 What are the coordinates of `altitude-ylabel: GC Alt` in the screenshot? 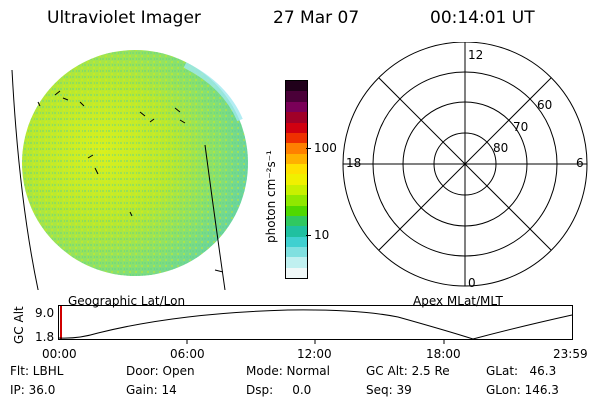 It's located at (19, 325).